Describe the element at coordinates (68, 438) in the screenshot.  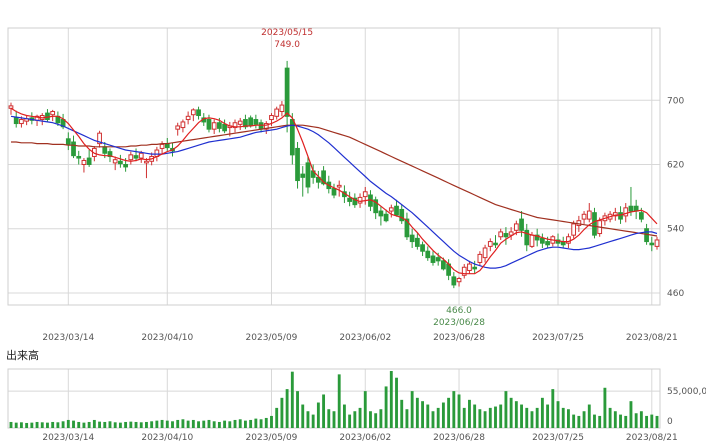
I see `volume-x-tick-label: 2023/03/14` at that location.